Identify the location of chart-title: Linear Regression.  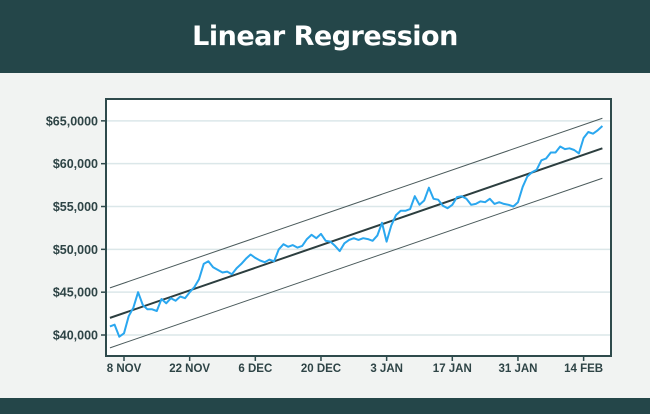
(325, 36).